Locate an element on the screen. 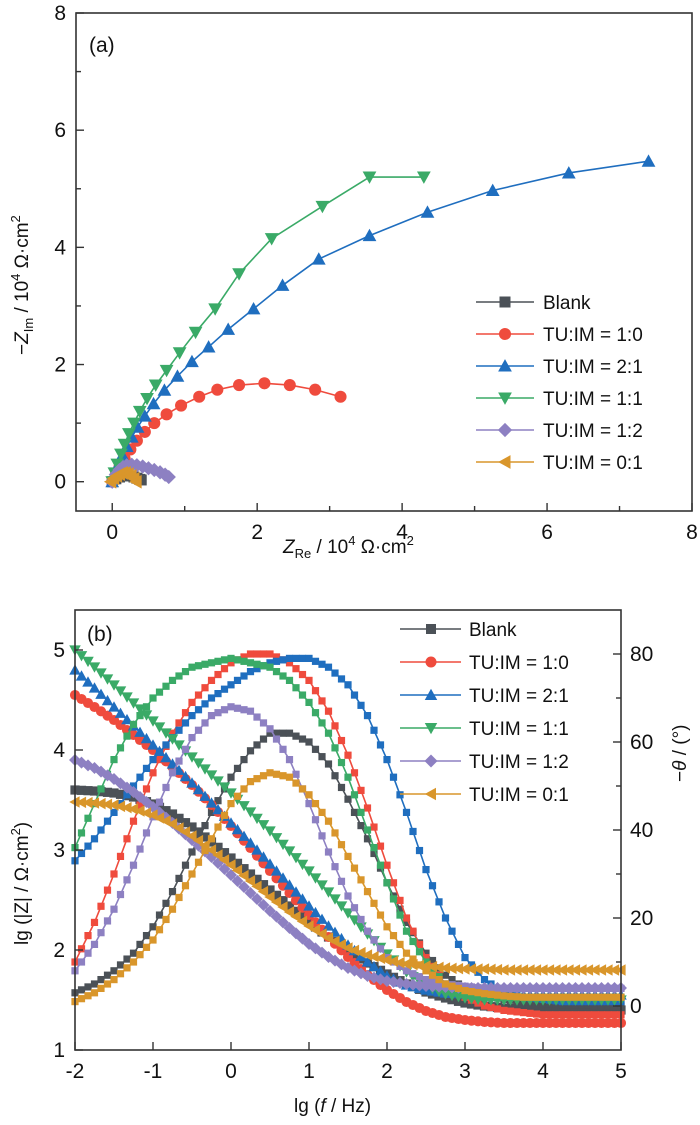 This screenshot has width=700, height=1125. x-tick-label: 2 is located at coordinates (257, 532).